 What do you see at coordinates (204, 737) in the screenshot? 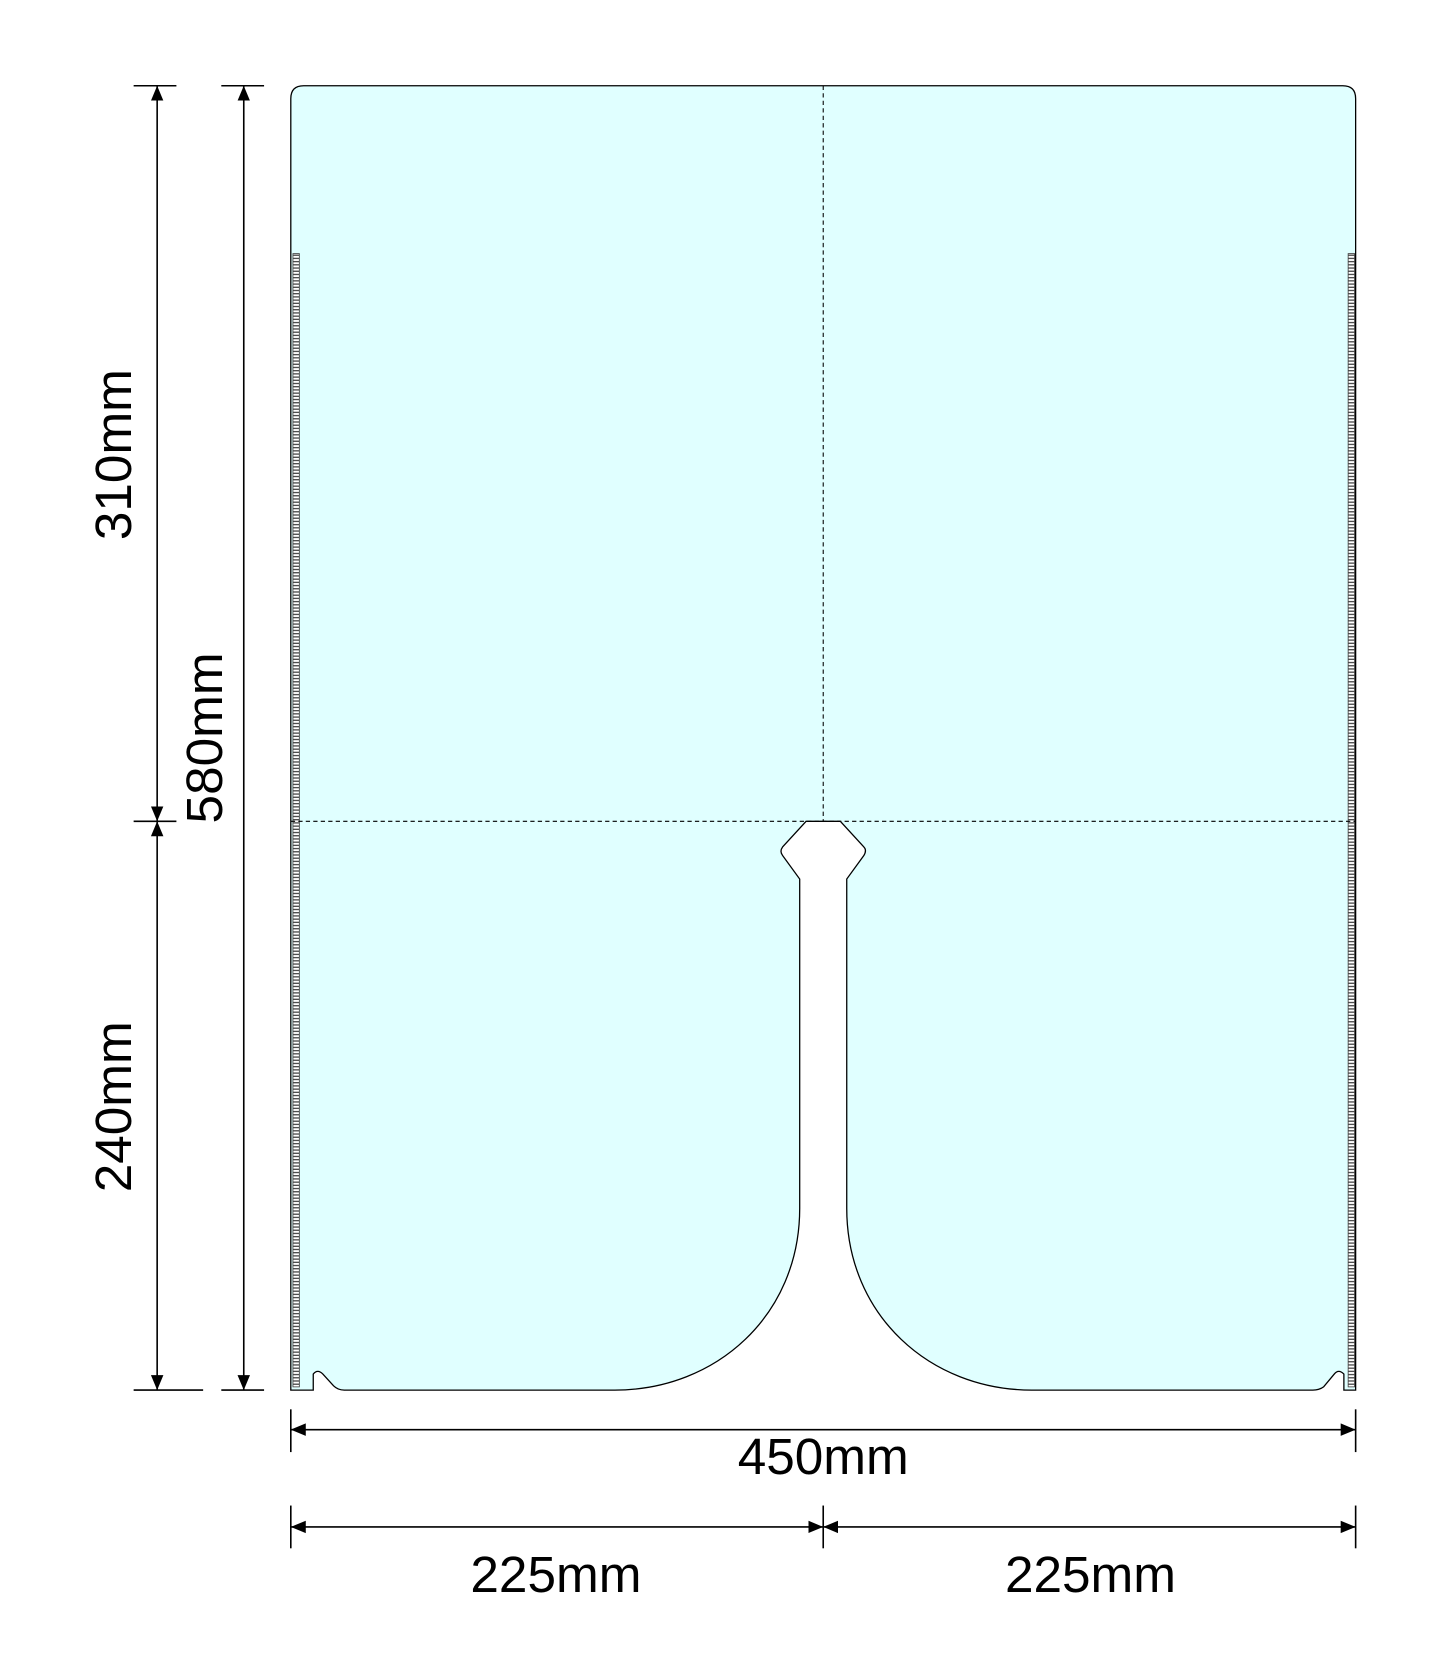
I see `dimension-label: 580mm` at bounding box center [204, 737].